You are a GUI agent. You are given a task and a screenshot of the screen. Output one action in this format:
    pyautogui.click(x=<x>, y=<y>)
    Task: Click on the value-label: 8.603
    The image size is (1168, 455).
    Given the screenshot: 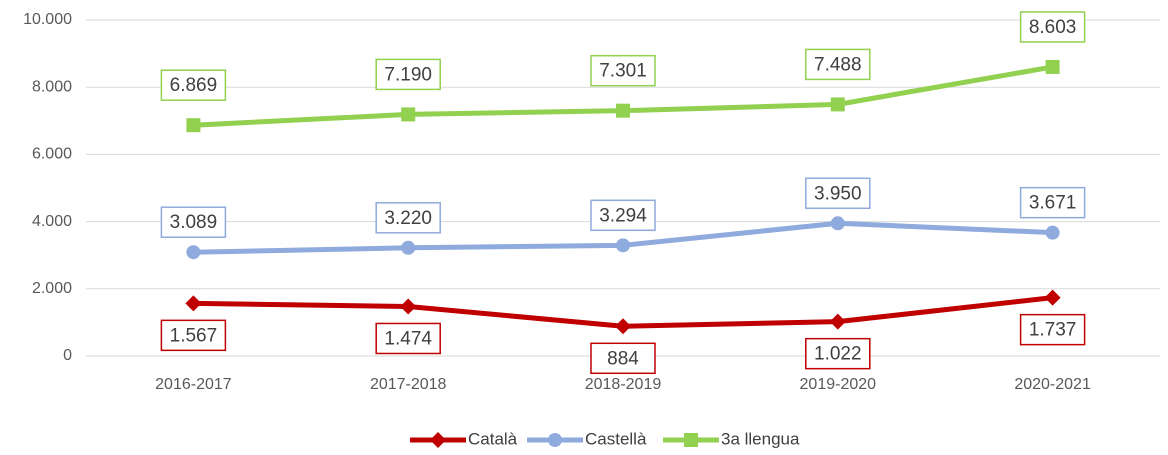 What is the action you would take?
    pyautogui.click(x=1053, y=27)
    